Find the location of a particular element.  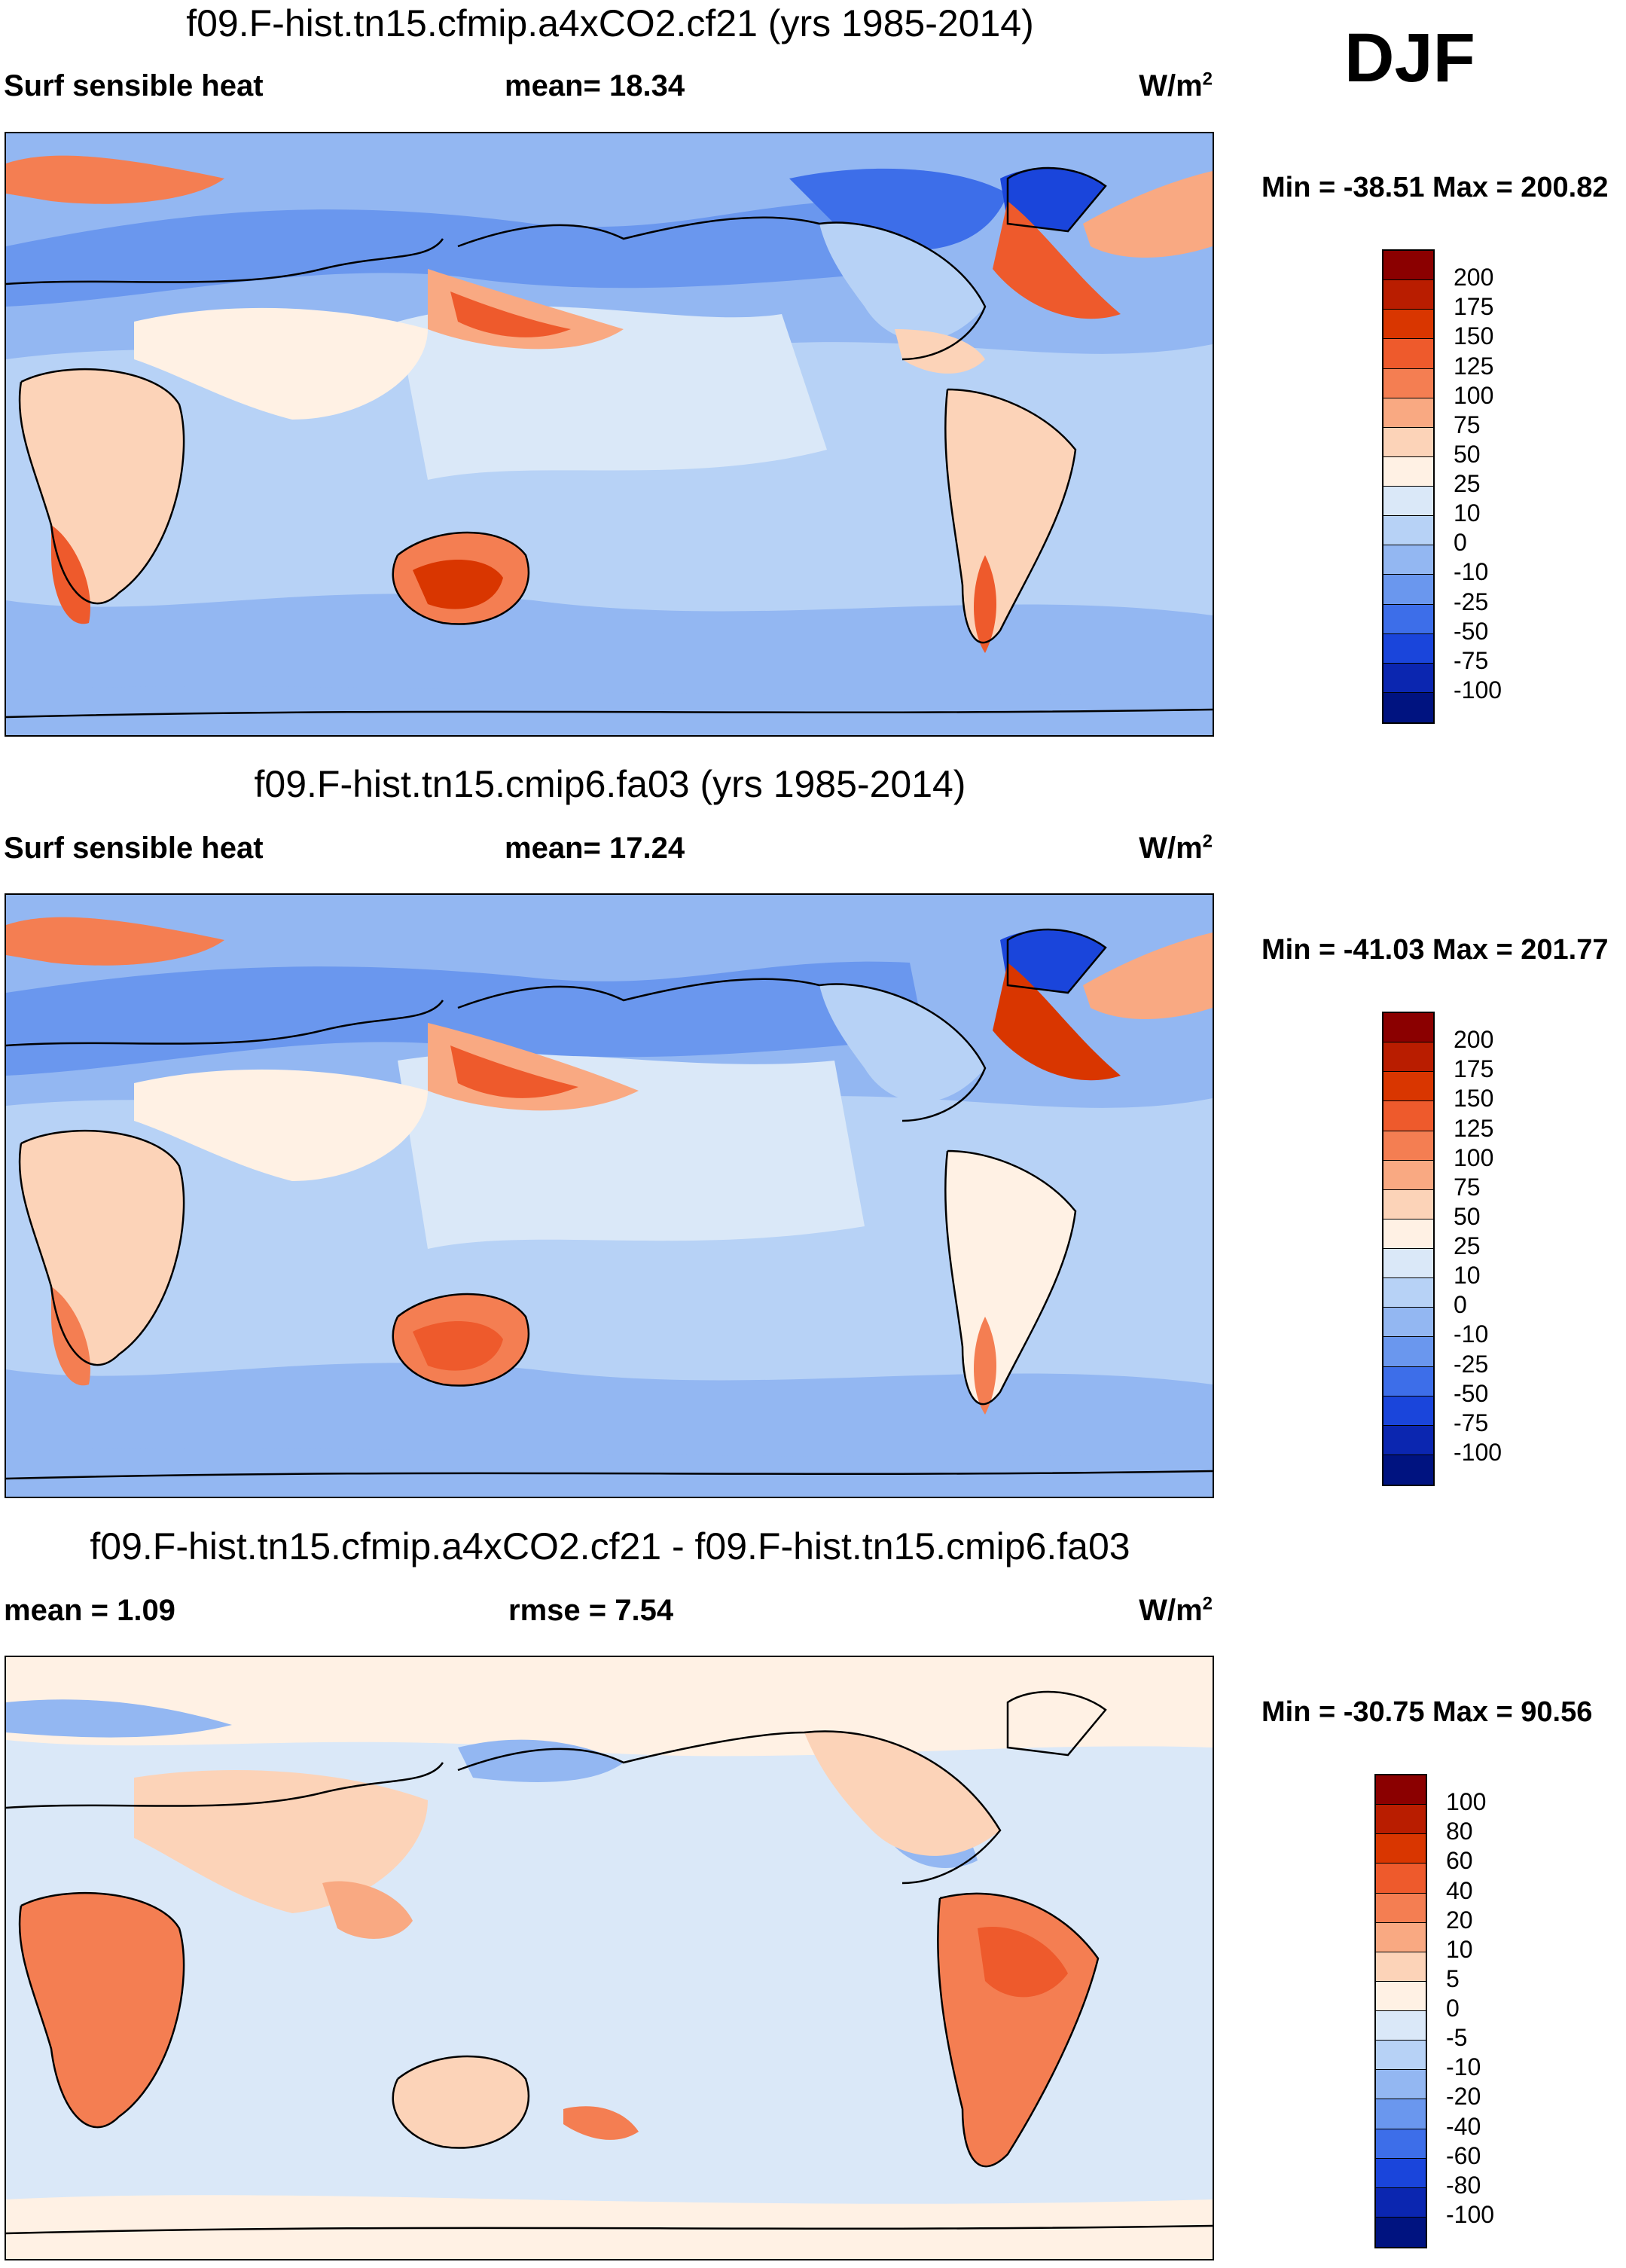

colorbar-tick-label: -80 is located at coordinates (1463, 2185).